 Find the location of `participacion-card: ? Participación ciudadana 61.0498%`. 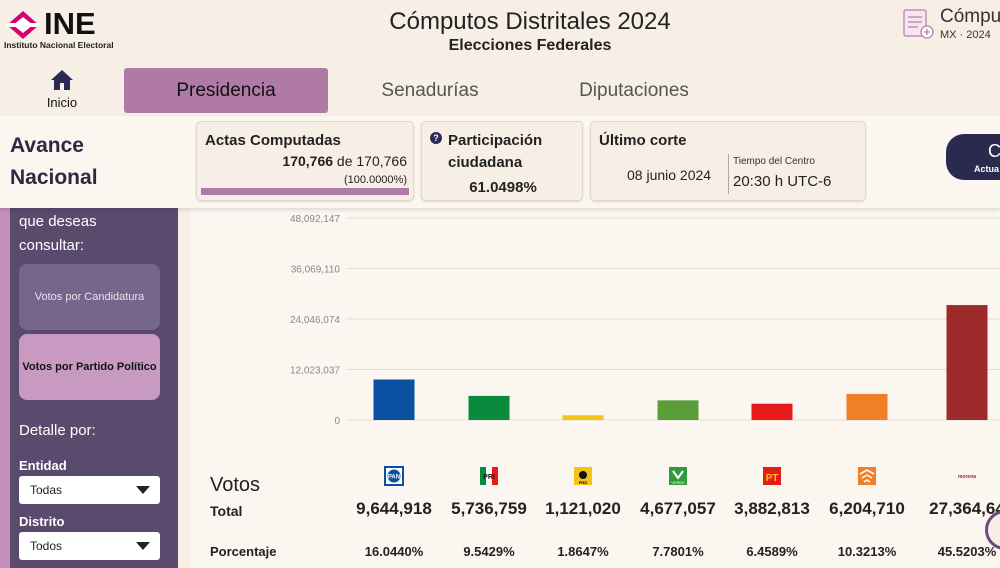

participacion-card: ? Participación ciudadana 61.0498% is located at coordinates (502, 161).